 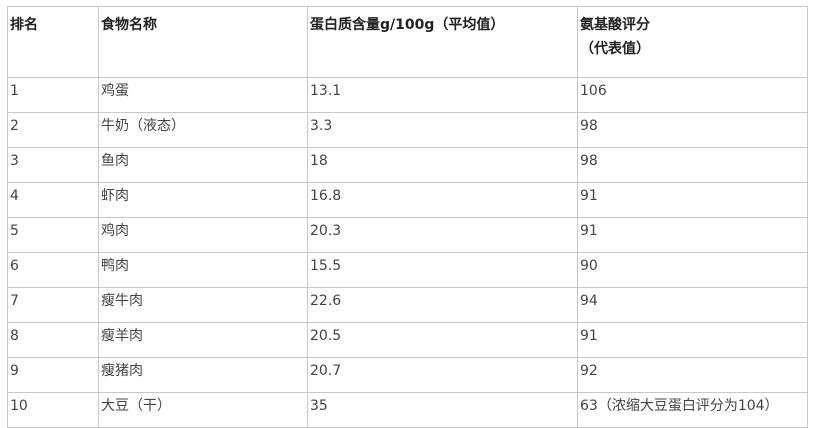 What do you see at coordinates (615, 49) in the screenshot?
I see `header-amino-acid-score-line2: （代表值）` at bounding box center [615, 49].